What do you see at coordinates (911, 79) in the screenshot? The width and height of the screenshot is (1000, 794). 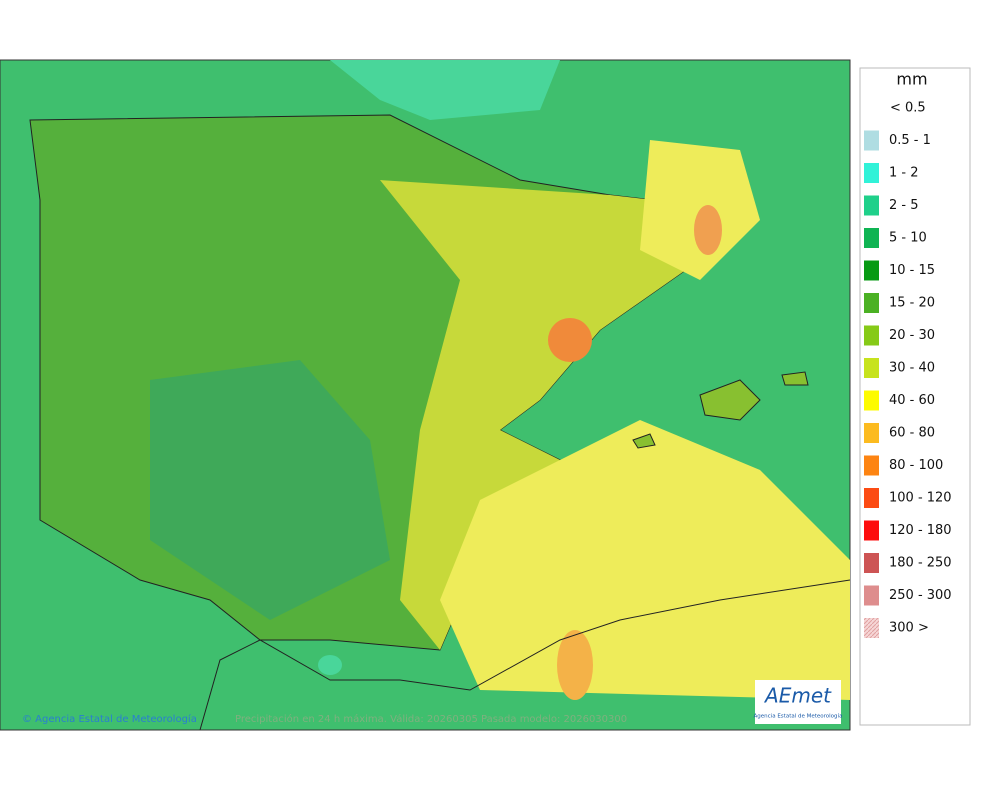 I see `legend-title: mm` at bounding box center [911, 79].